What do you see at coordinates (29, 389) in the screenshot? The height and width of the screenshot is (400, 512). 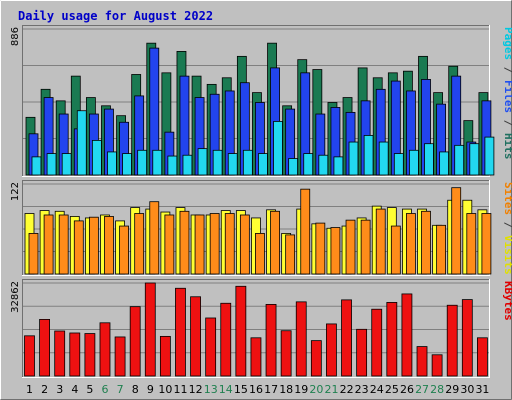 I see `day-label-1: 1` at bounding box center [29, 389].